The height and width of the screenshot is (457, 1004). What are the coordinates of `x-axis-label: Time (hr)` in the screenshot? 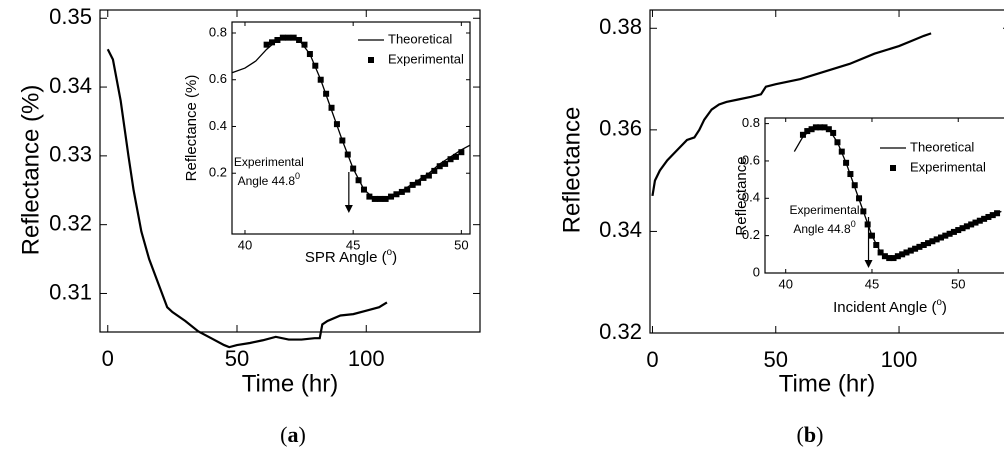 It's located at (290, 383).